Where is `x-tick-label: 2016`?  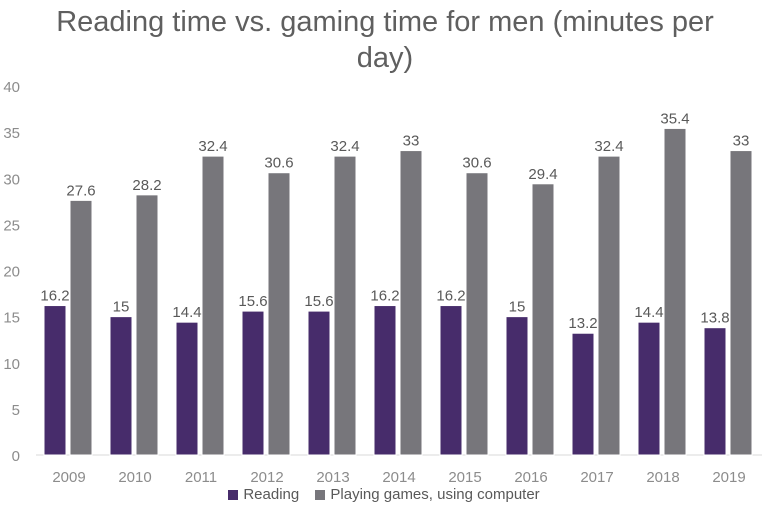
x-tick-label: 2016 is located at coordinates (530, 477).